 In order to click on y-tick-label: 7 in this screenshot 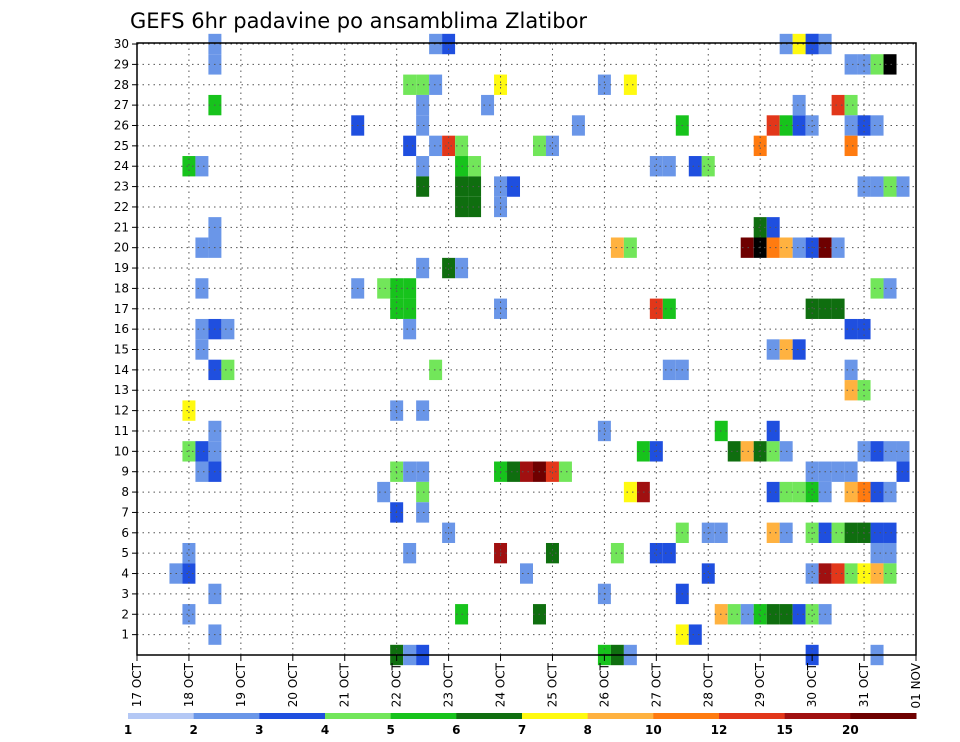, I will do `click(125, 512)`.